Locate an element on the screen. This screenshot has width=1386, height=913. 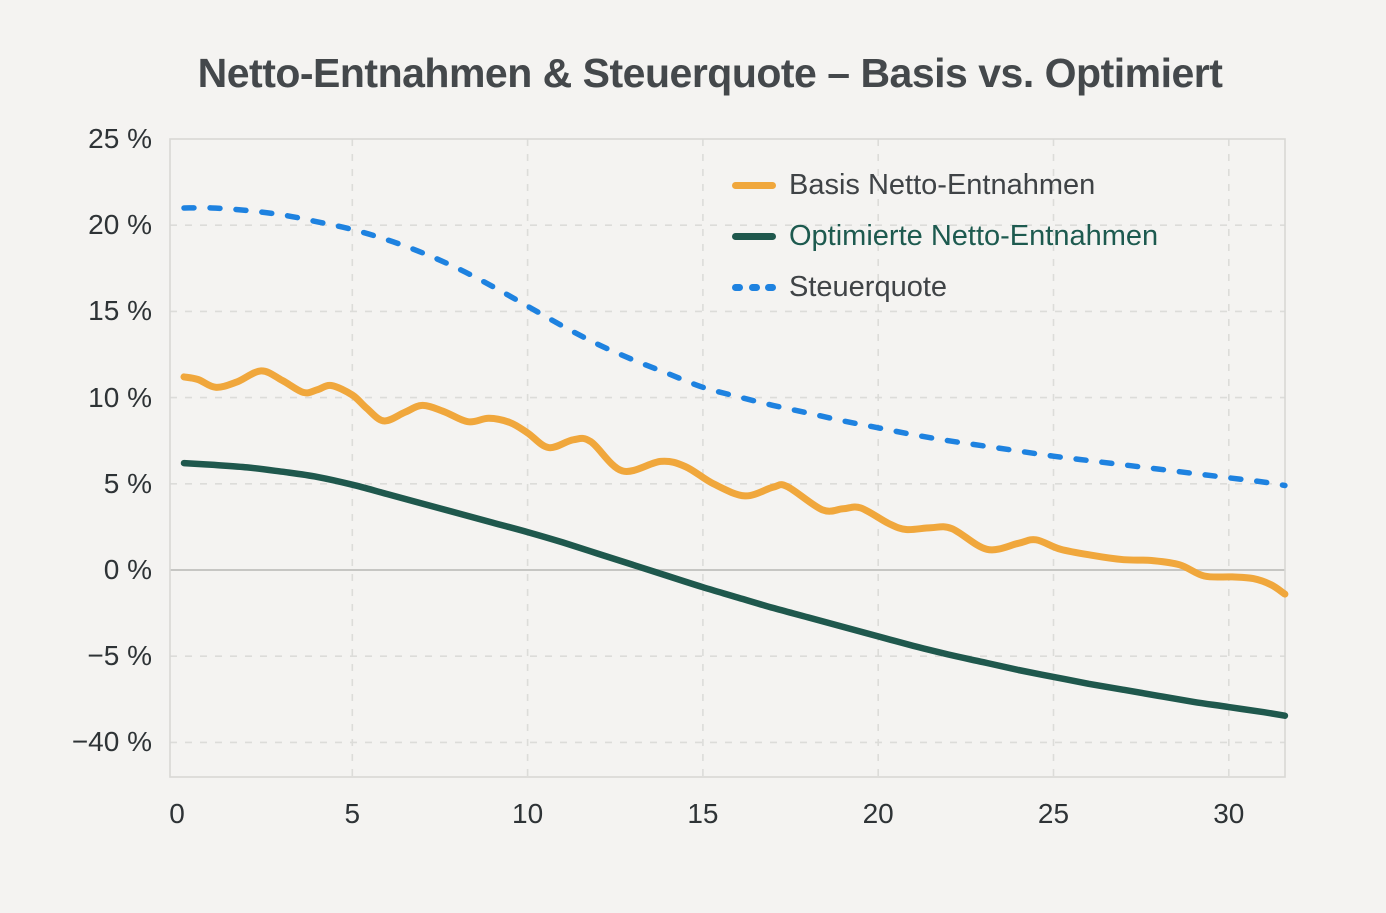
legend-swatch-solid-teal is located at coordinates (754, 236).